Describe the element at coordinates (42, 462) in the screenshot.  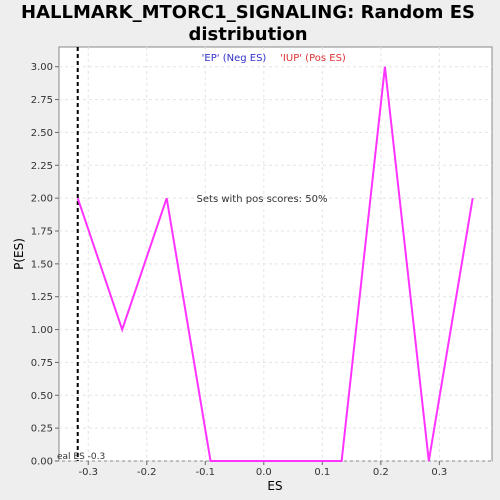
I see `y-tick-label: 0.00` at that location.